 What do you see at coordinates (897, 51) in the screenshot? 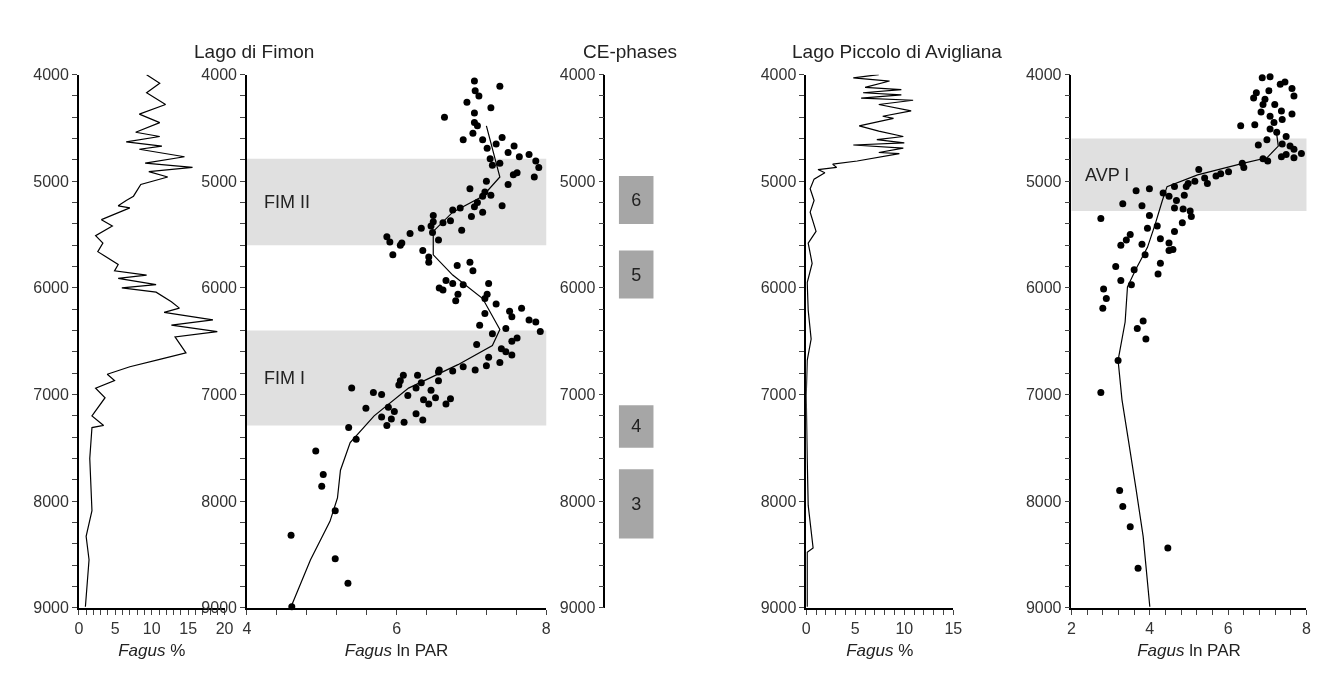
I see `chart-title: Lago Piccolo di Avigliana` at bounding box center [897, 51].